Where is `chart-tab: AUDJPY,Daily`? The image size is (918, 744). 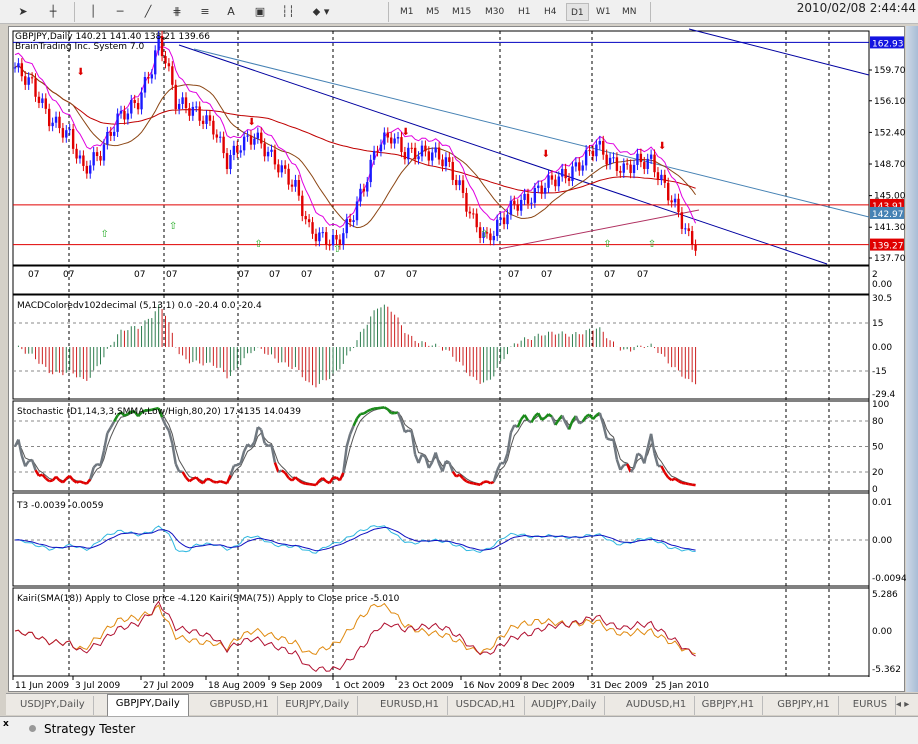
chart-tab: AUDJPY,Daily is located at coordinates (564, 705).